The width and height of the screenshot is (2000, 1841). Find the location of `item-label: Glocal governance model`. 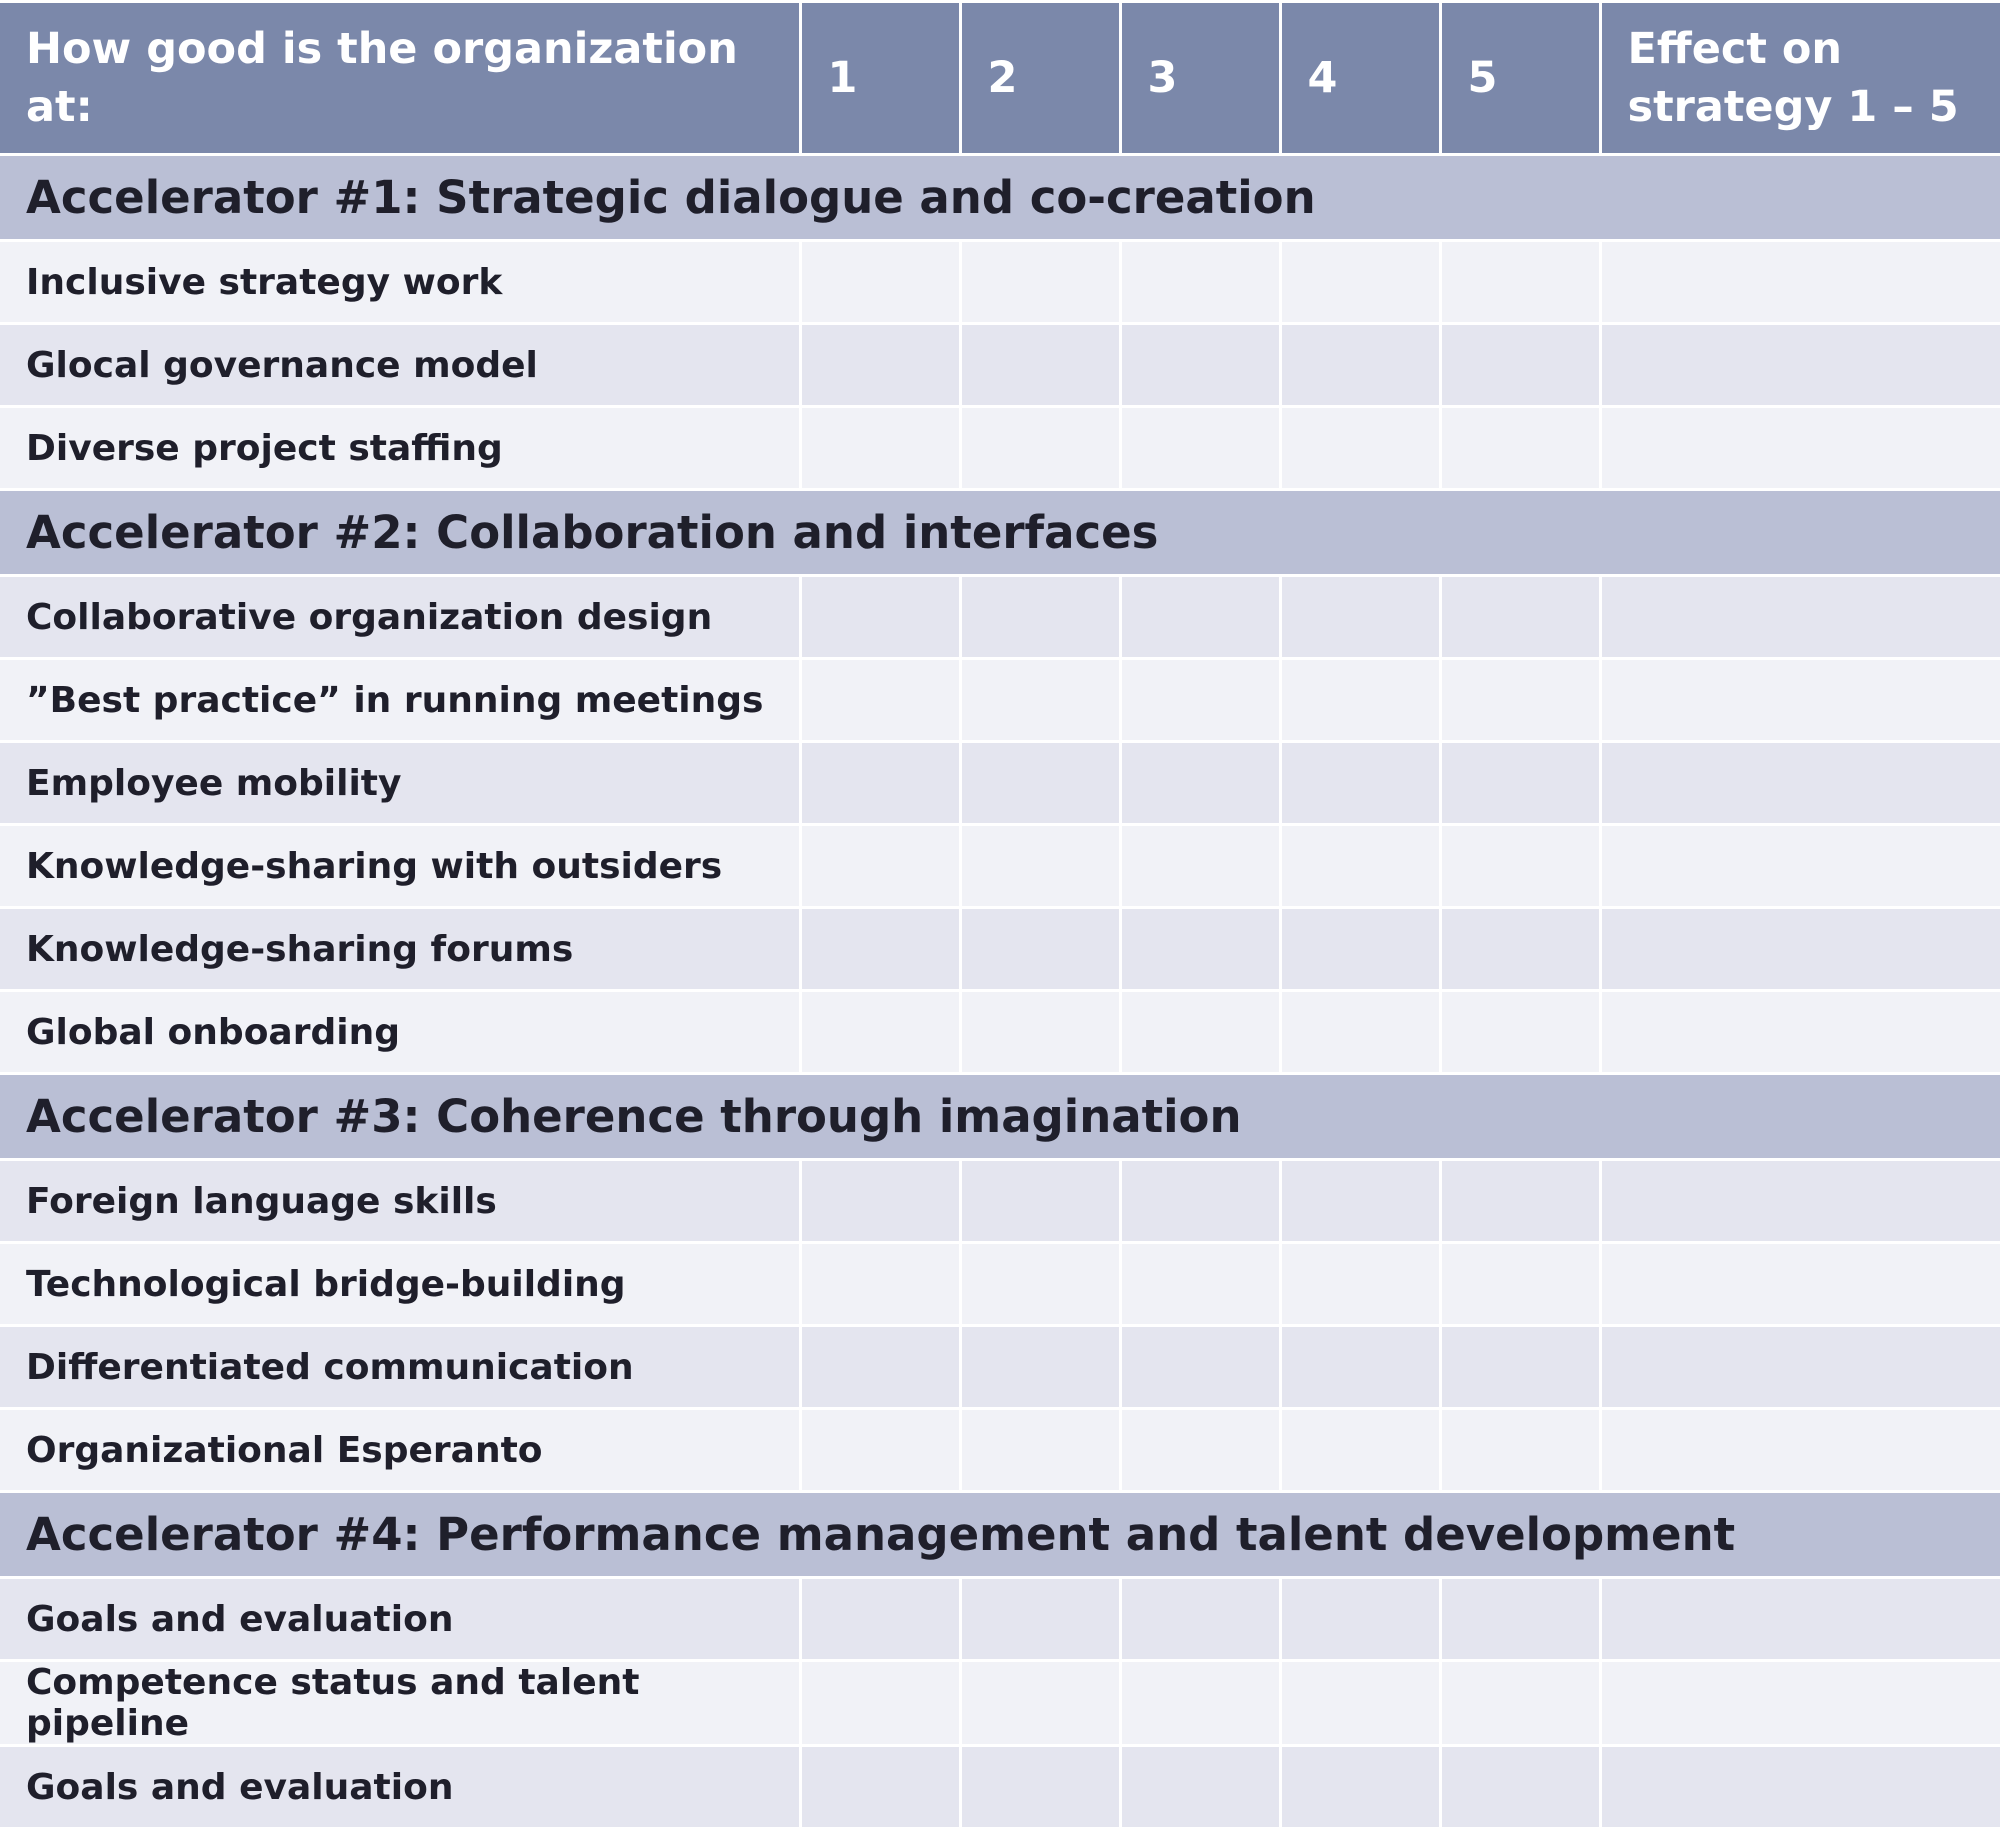

item-label: Glocal governance model is located at coordinates (401, 365).